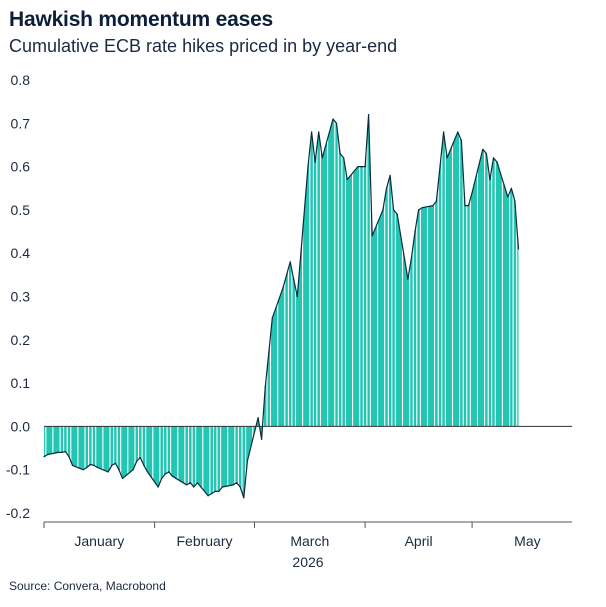 The image size is (606, 607). What do you see at coordinates (527, 541) in the screenshot?
I see `x-tick-label: May` at bounding box center [527, 541].